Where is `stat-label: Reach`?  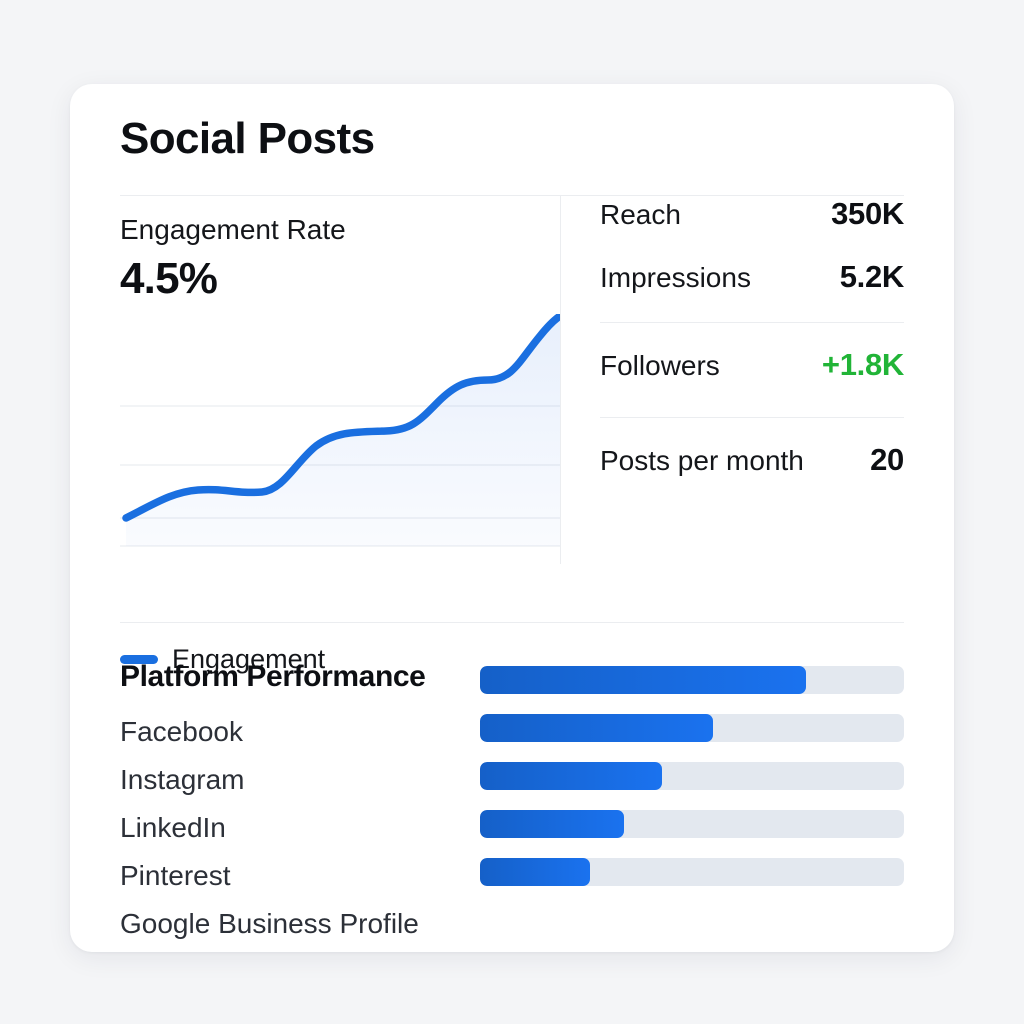
stat-label: Reach is located at coordinates (640, 214).